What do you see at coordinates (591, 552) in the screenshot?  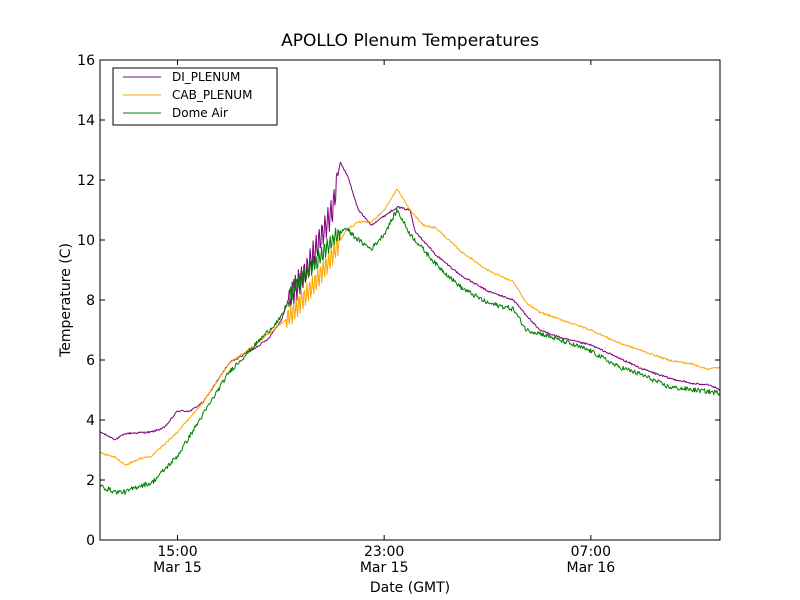 I see `x-tick-label: 07:00` at bounding box center [591, 552].